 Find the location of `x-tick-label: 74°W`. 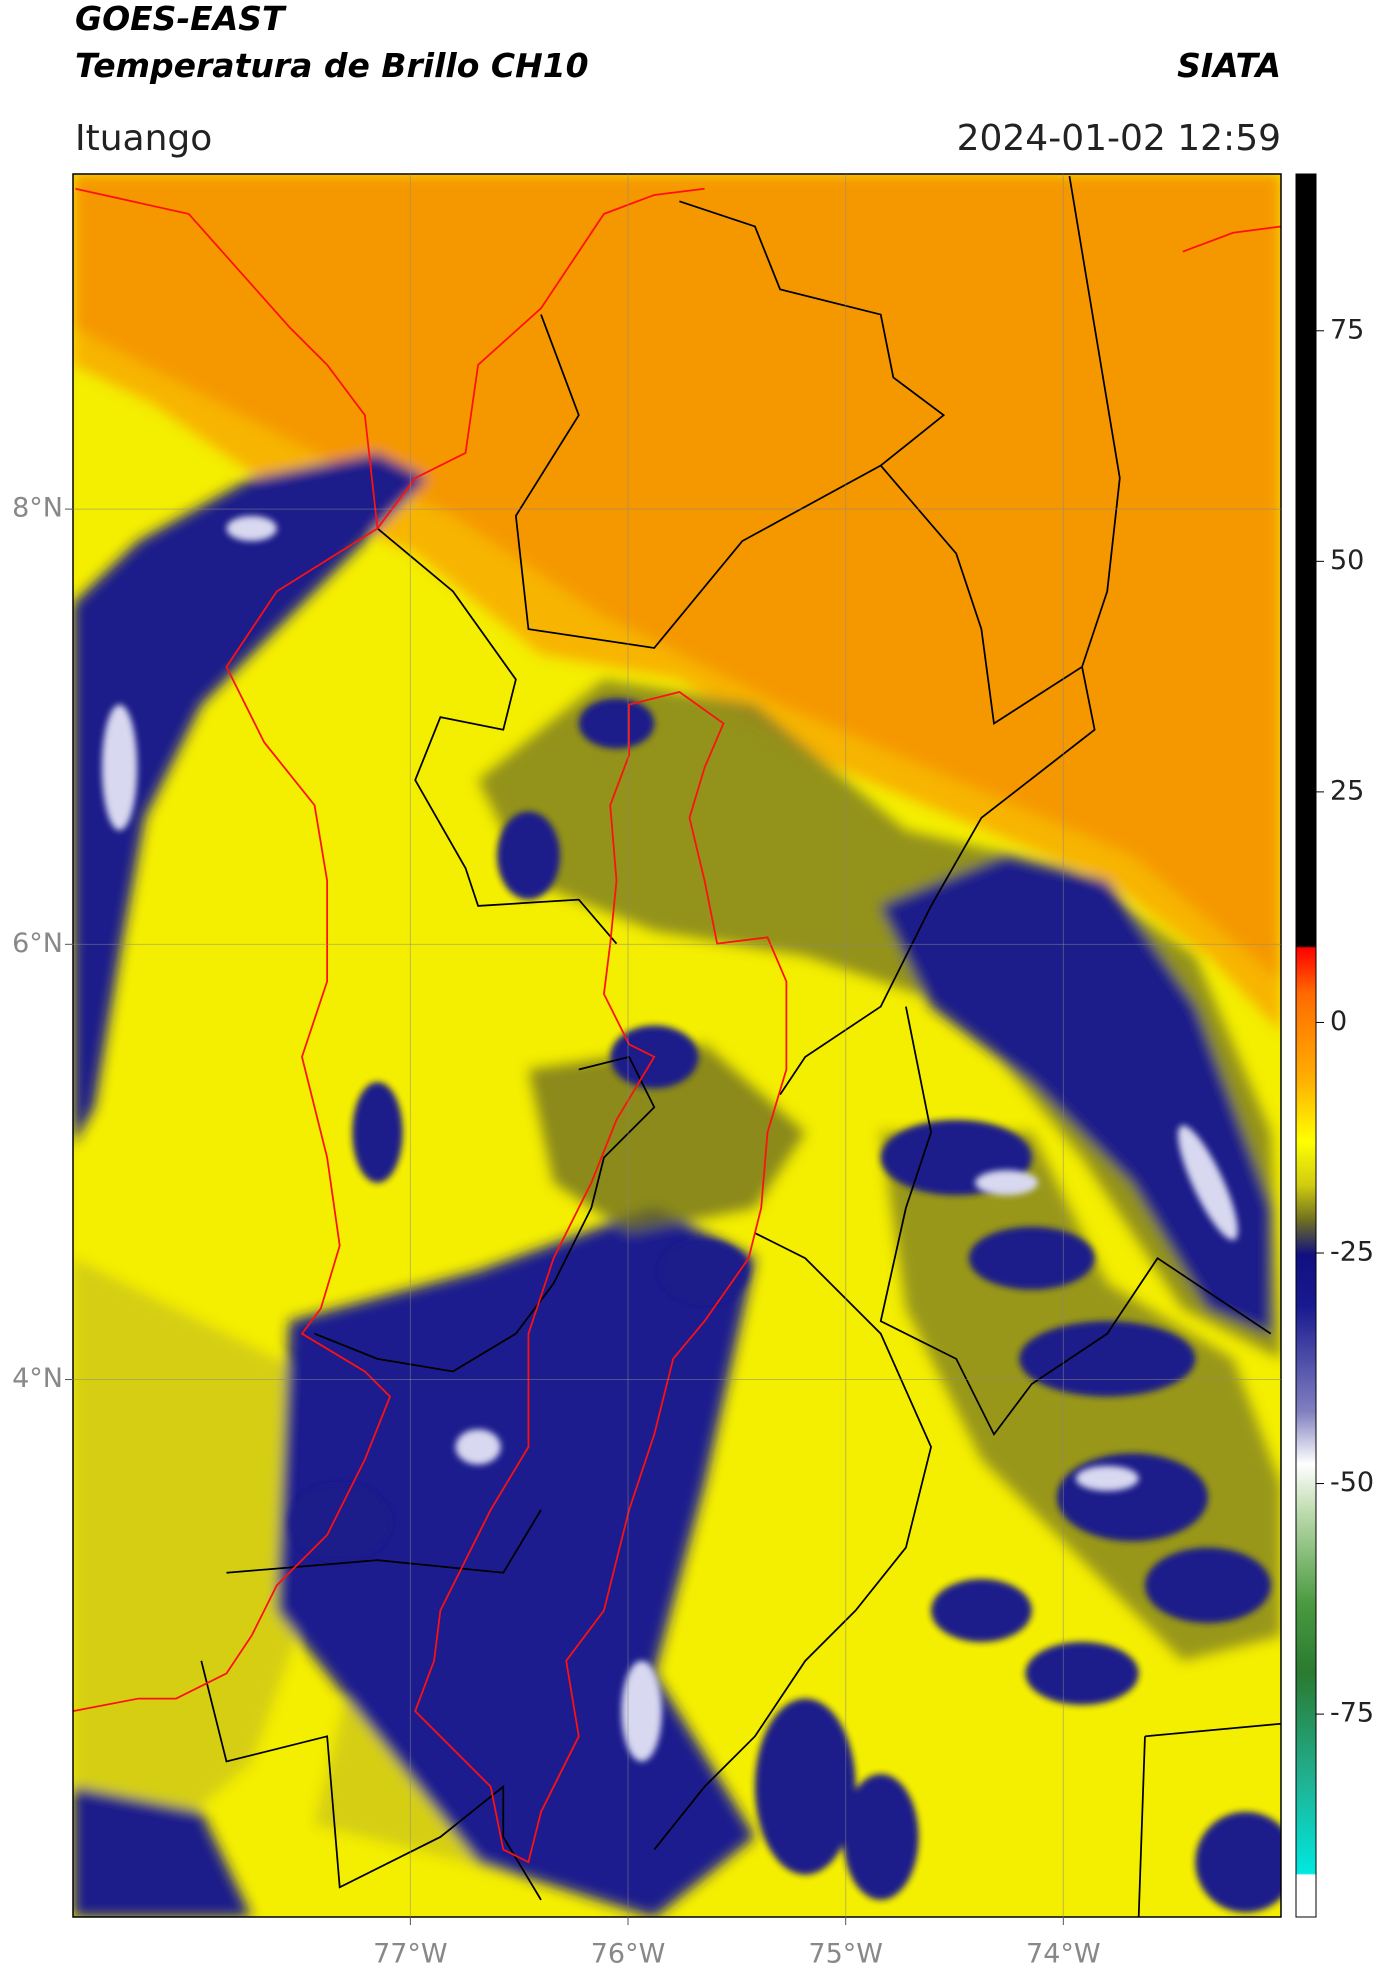

x-tick-label: 74°W is located at coordinates (1063, 1954).